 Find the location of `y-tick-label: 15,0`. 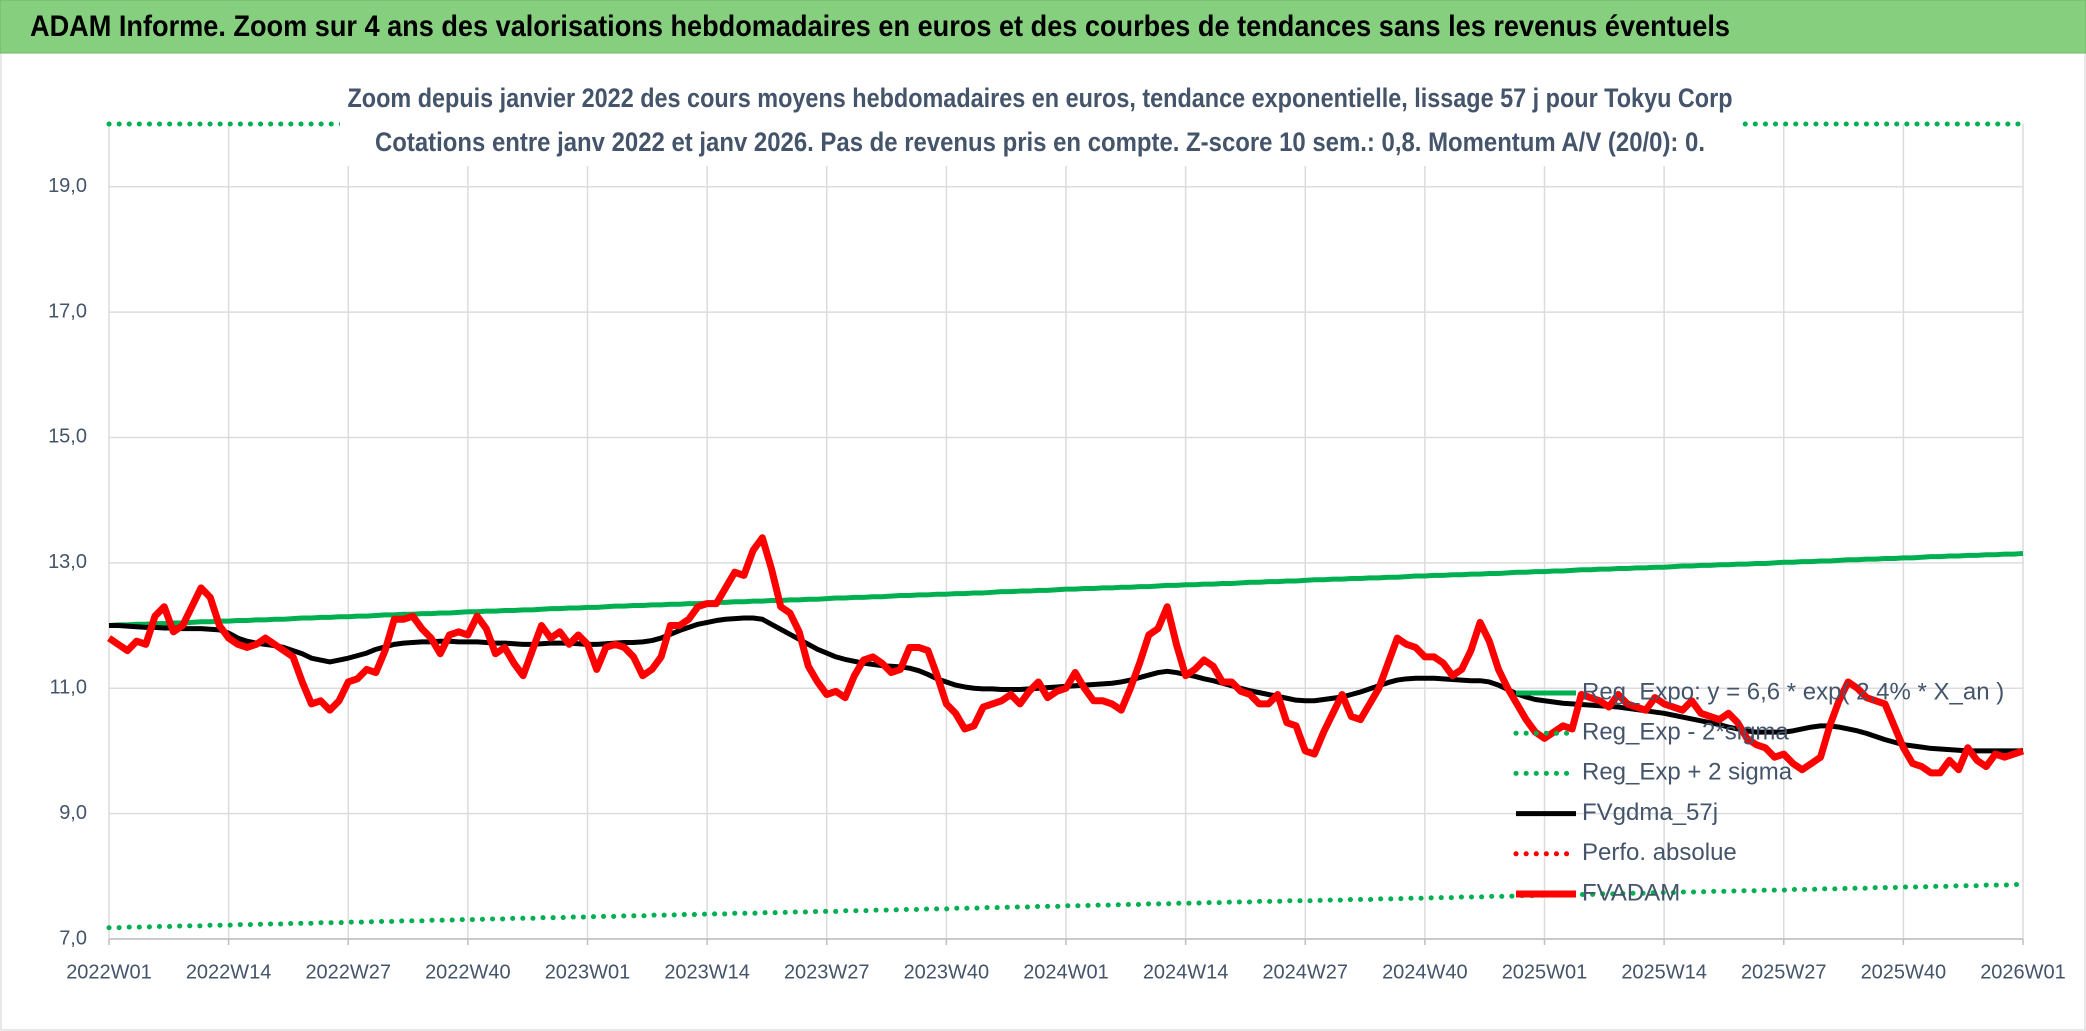

y-tick-label: 15,0 is located at coordinates (67, 437).